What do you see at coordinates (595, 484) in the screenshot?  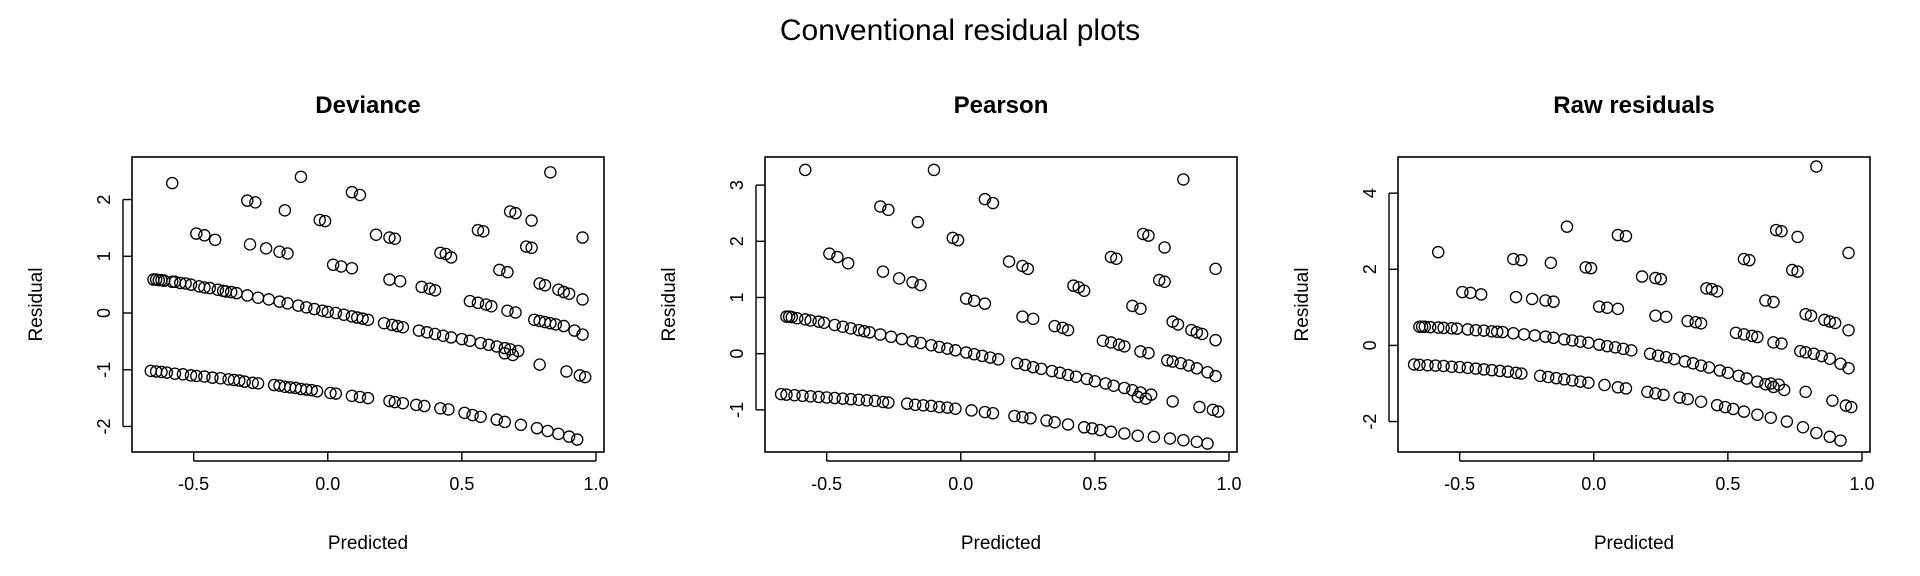 I see `x-tick-label: 1.0` at bounding box center [595, 484].